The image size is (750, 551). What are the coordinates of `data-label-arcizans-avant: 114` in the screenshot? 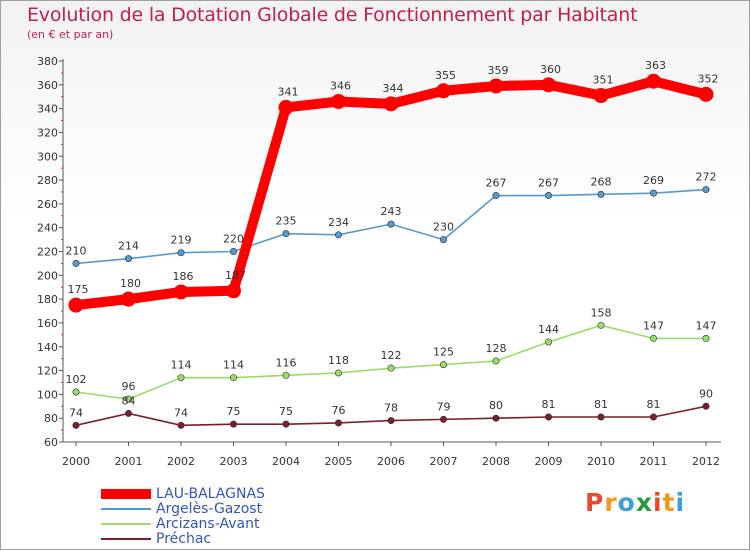 It's located at (181, 365).